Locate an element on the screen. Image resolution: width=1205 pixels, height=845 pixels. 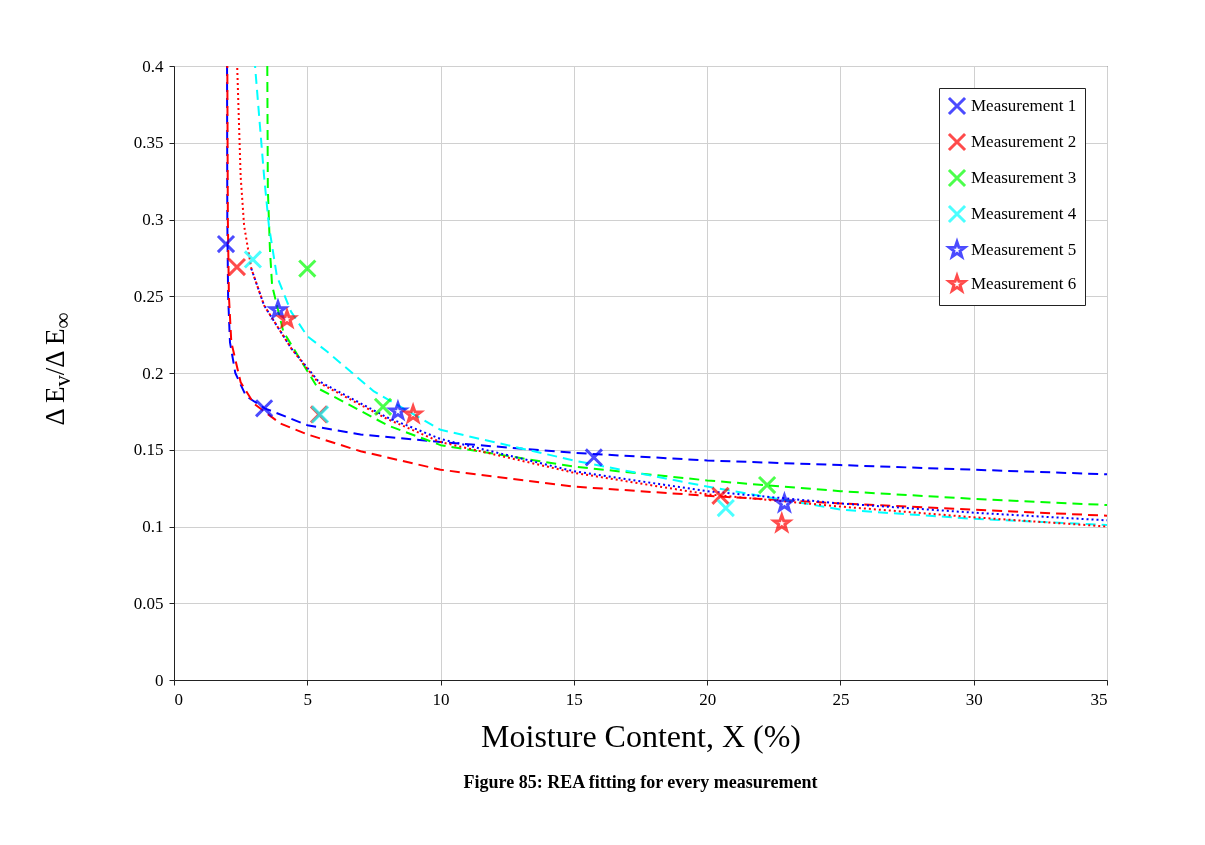
x-tick-label: 15 is located at coordinates (574, 699).